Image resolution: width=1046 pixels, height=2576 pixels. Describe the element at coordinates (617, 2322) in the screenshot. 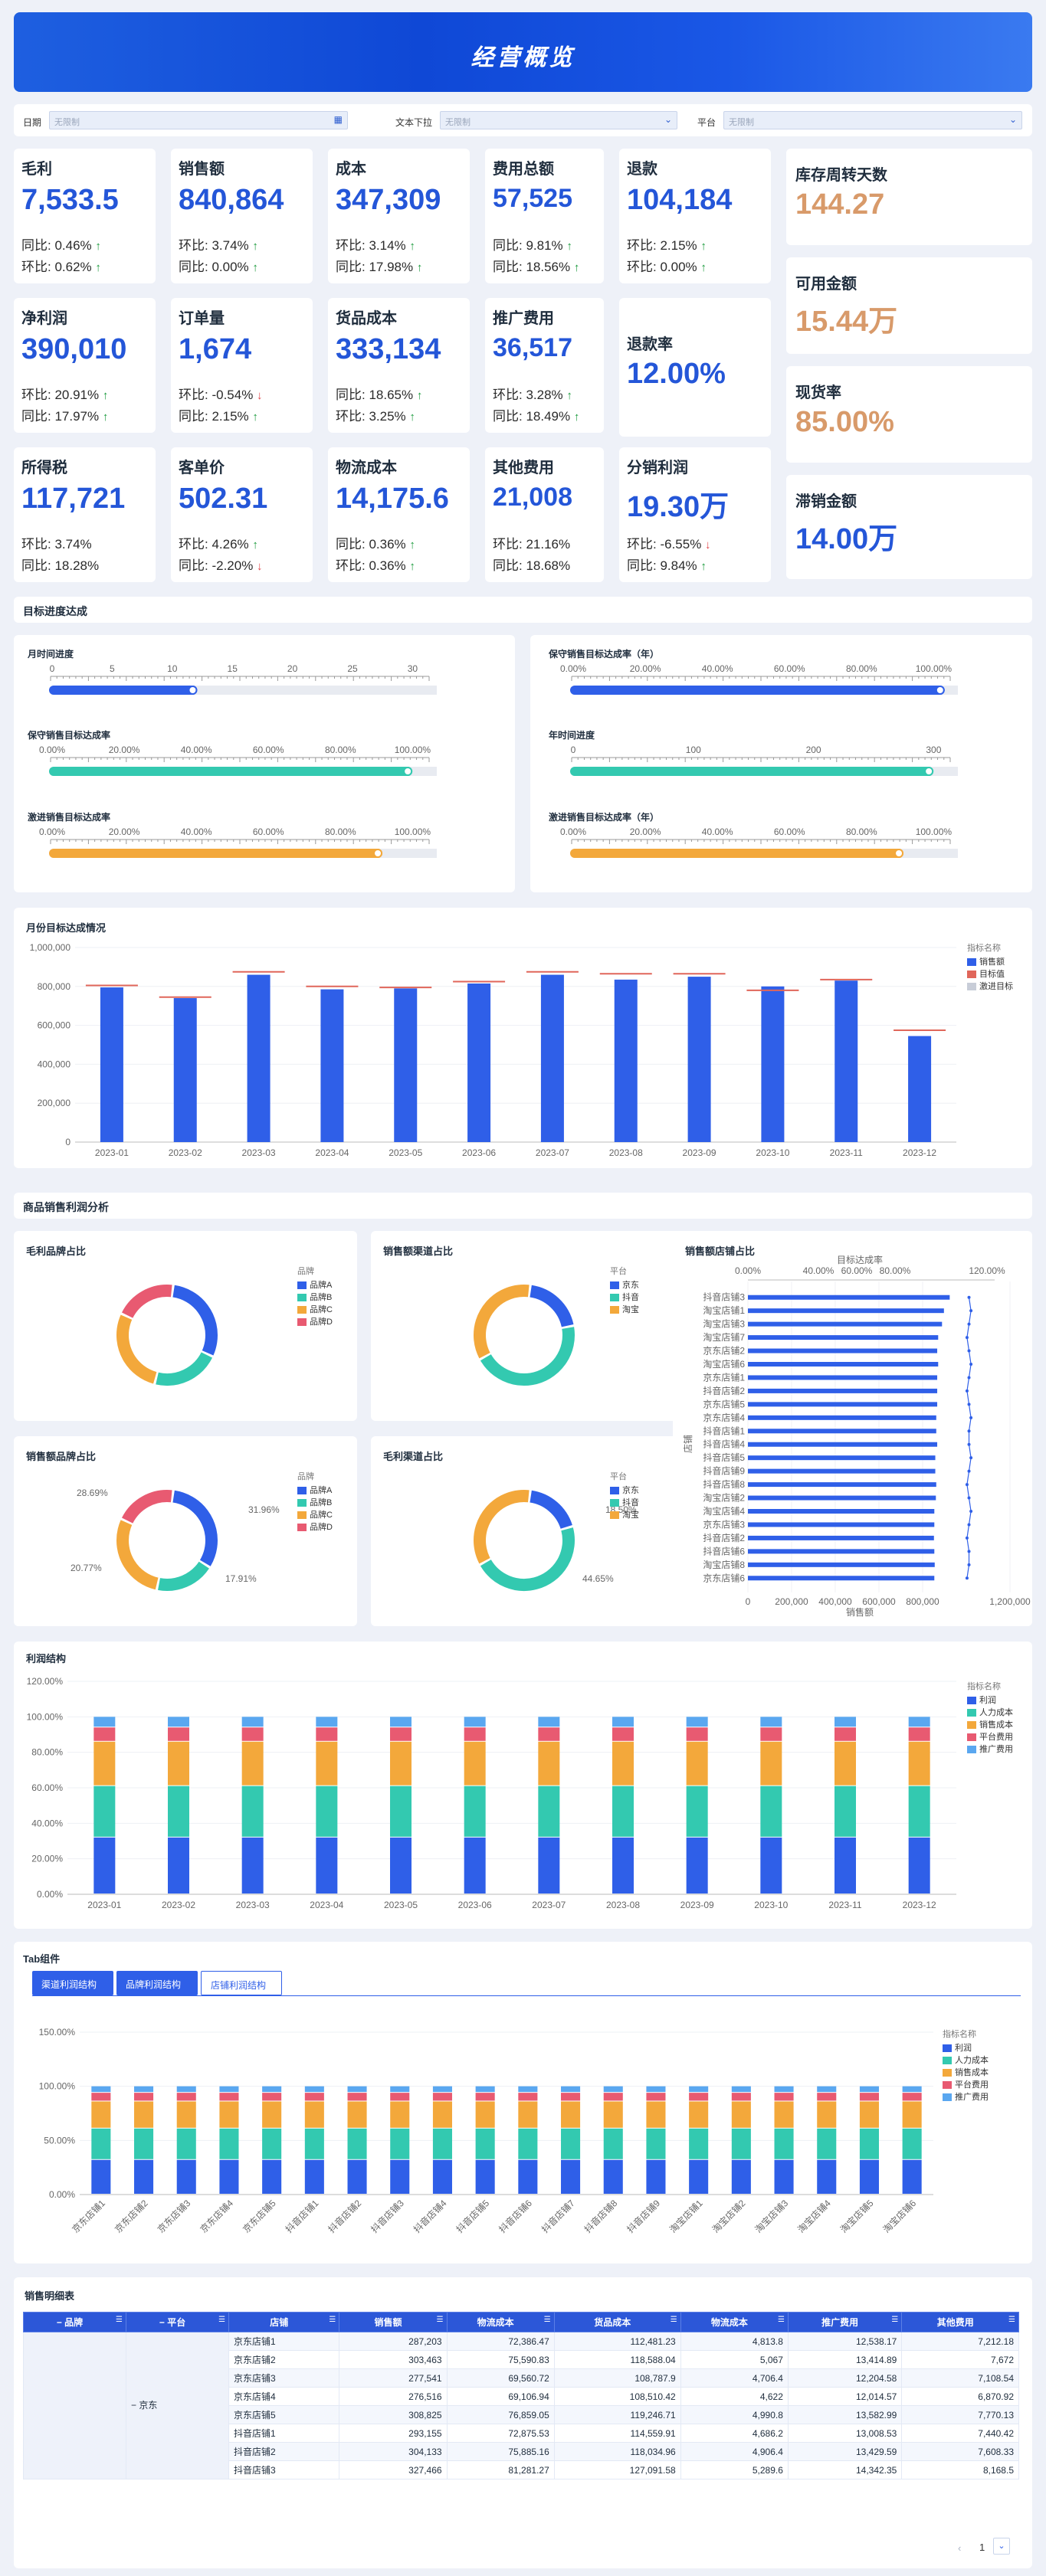

I see `column-header: 货品成本 ☰` at that location.